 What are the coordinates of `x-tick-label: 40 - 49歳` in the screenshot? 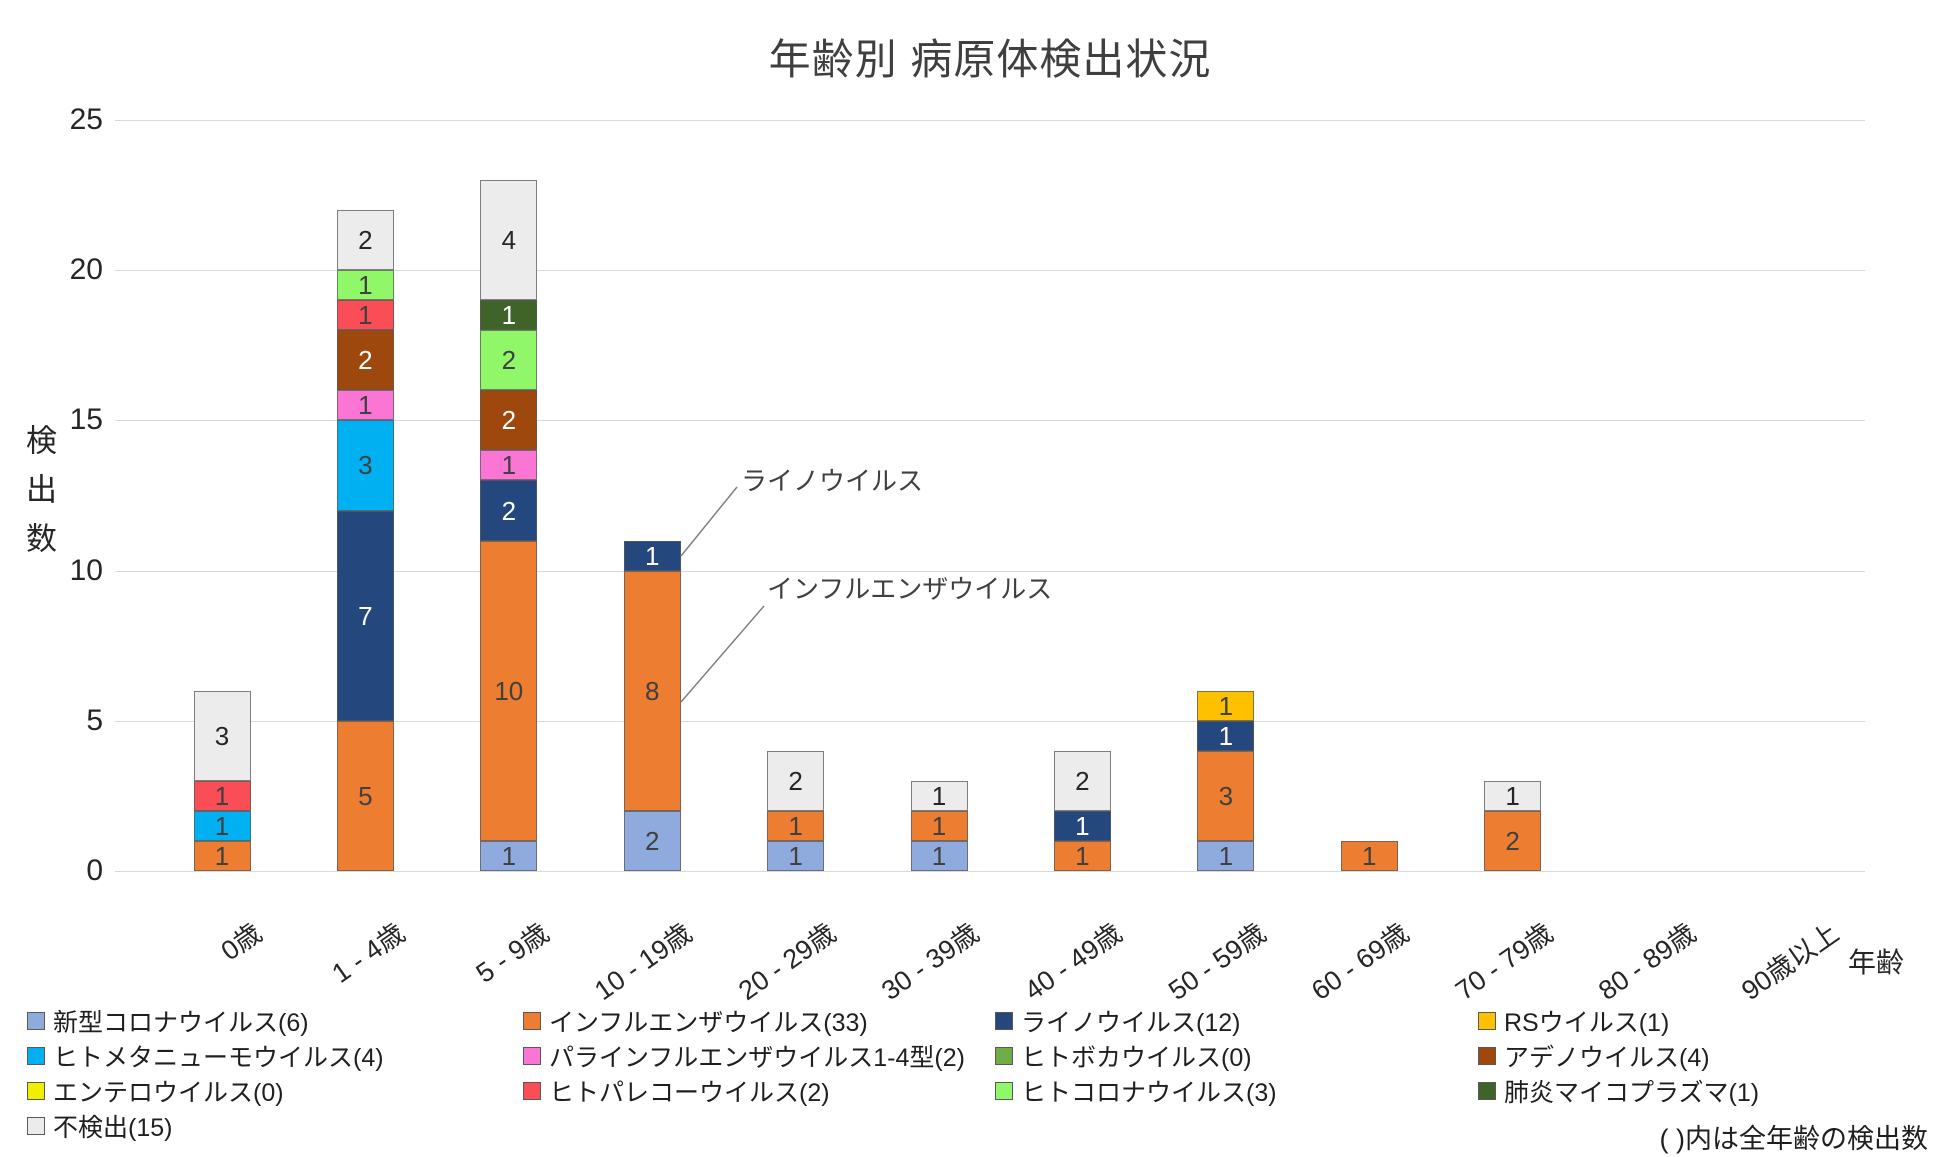 It's located at (1073, 962).